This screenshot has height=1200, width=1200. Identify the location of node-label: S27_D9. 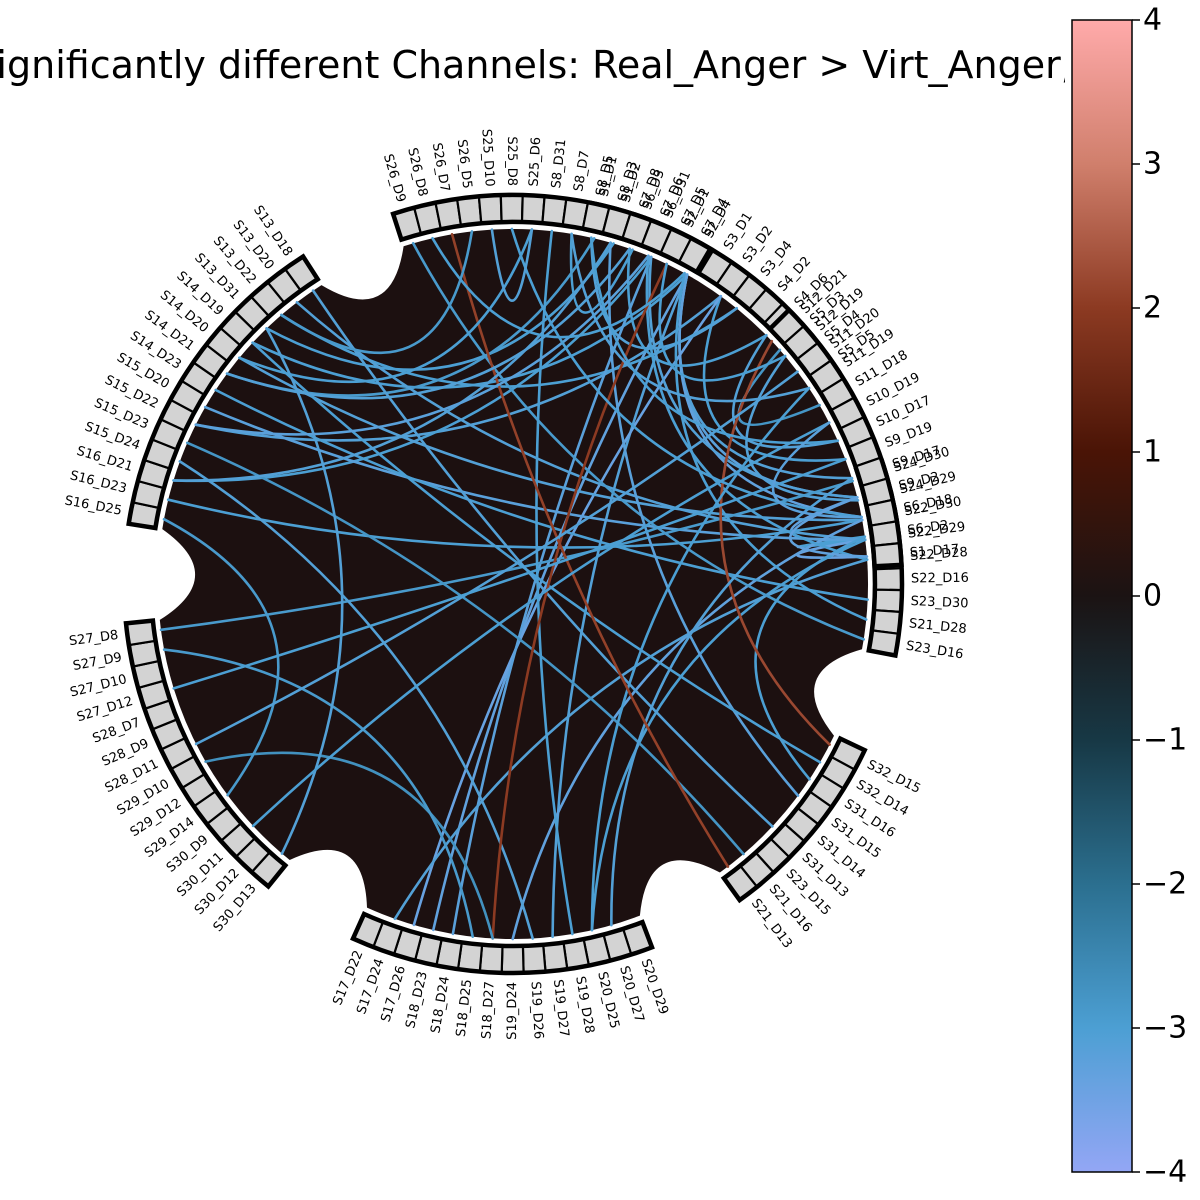
(97, 662).